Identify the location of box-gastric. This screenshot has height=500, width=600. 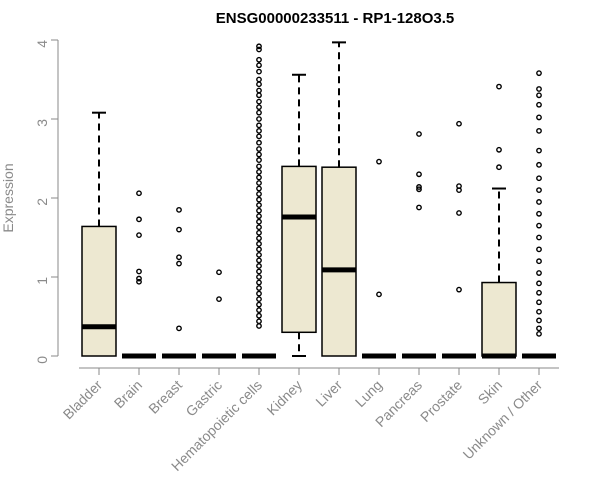
(219, 314).